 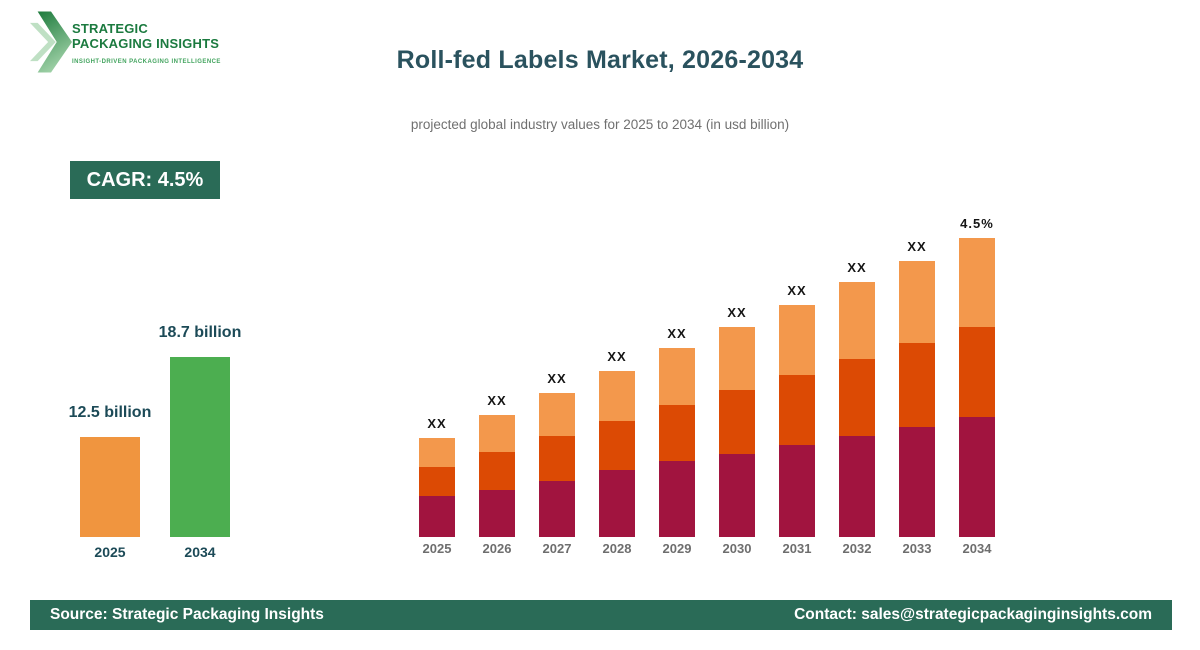 I want to click on logo-tagline: INSIGHT-DRIVEN PACKAGING INTELLIGENCE, so click(x=146, y=61).